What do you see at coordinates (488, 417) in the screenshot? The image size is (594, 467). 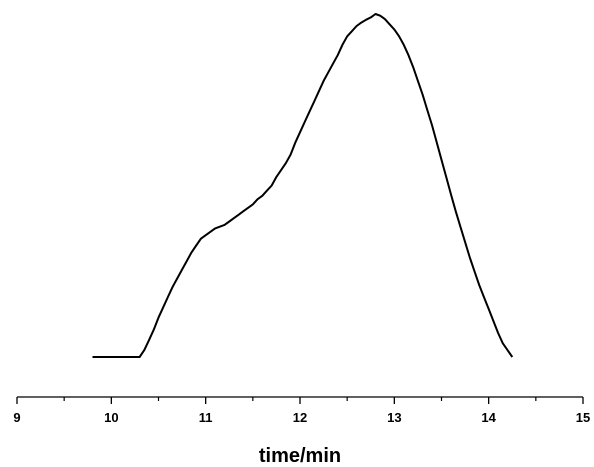 I see `x-tick-label: 14` at bounding box center [488, 417].